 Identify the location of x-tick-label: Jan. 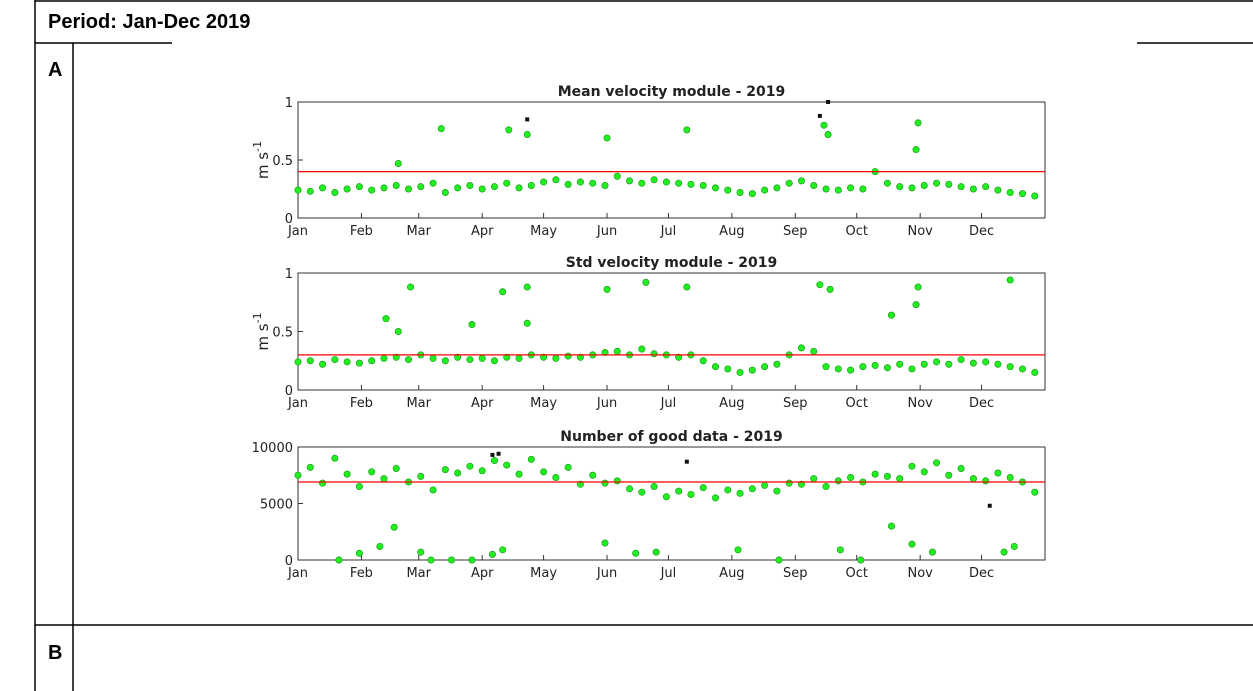
(297, 231).